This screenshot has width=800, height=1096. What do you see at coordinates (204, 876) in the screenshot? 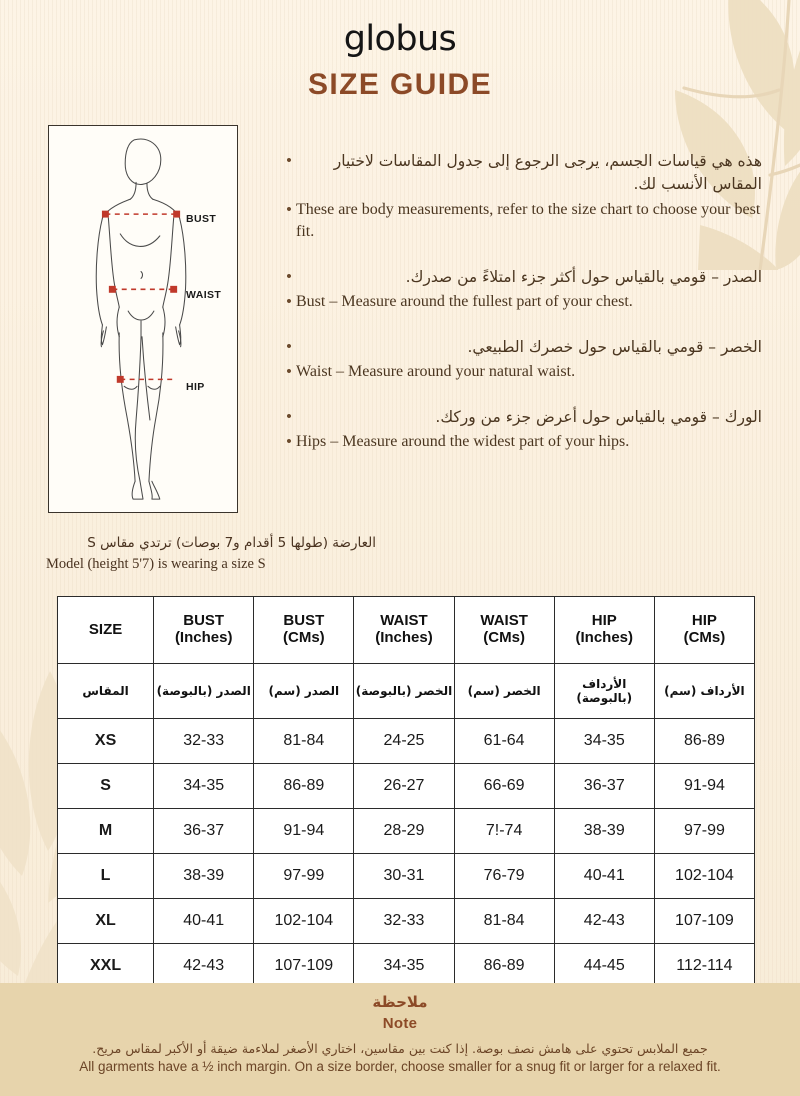
I see `cell-bust-inches: 38-39` at bounding box center [204, 876].